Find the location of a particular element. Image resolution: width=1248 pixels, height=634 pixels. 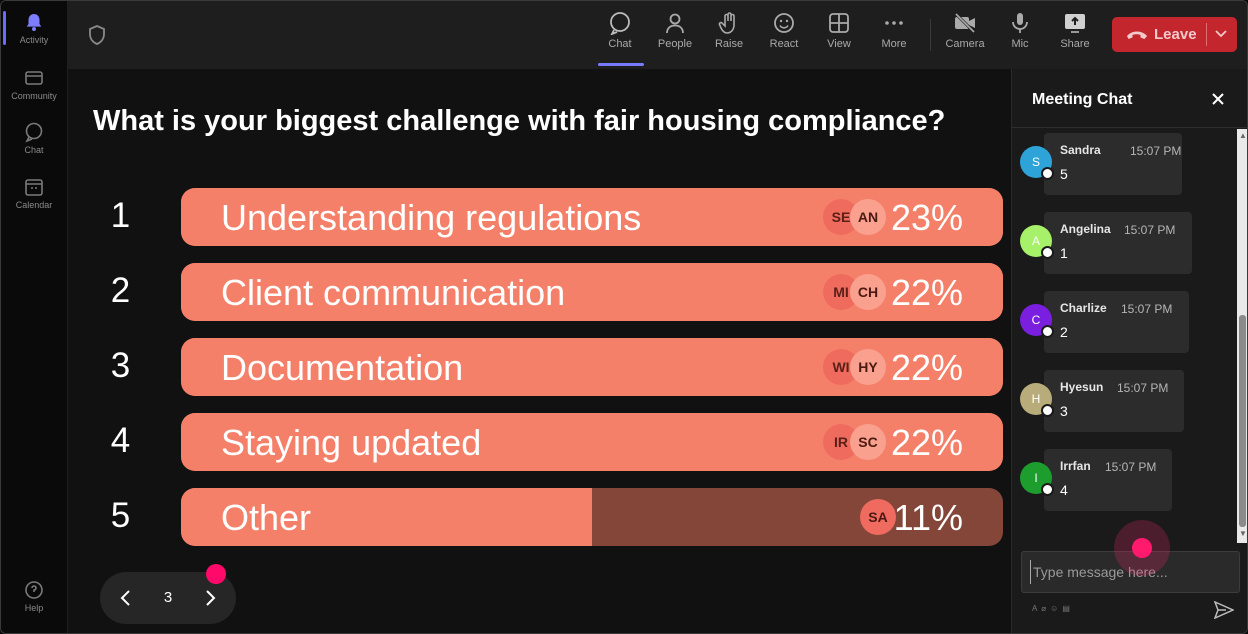

author-avatar: A is located at coordinates (1037, 242).